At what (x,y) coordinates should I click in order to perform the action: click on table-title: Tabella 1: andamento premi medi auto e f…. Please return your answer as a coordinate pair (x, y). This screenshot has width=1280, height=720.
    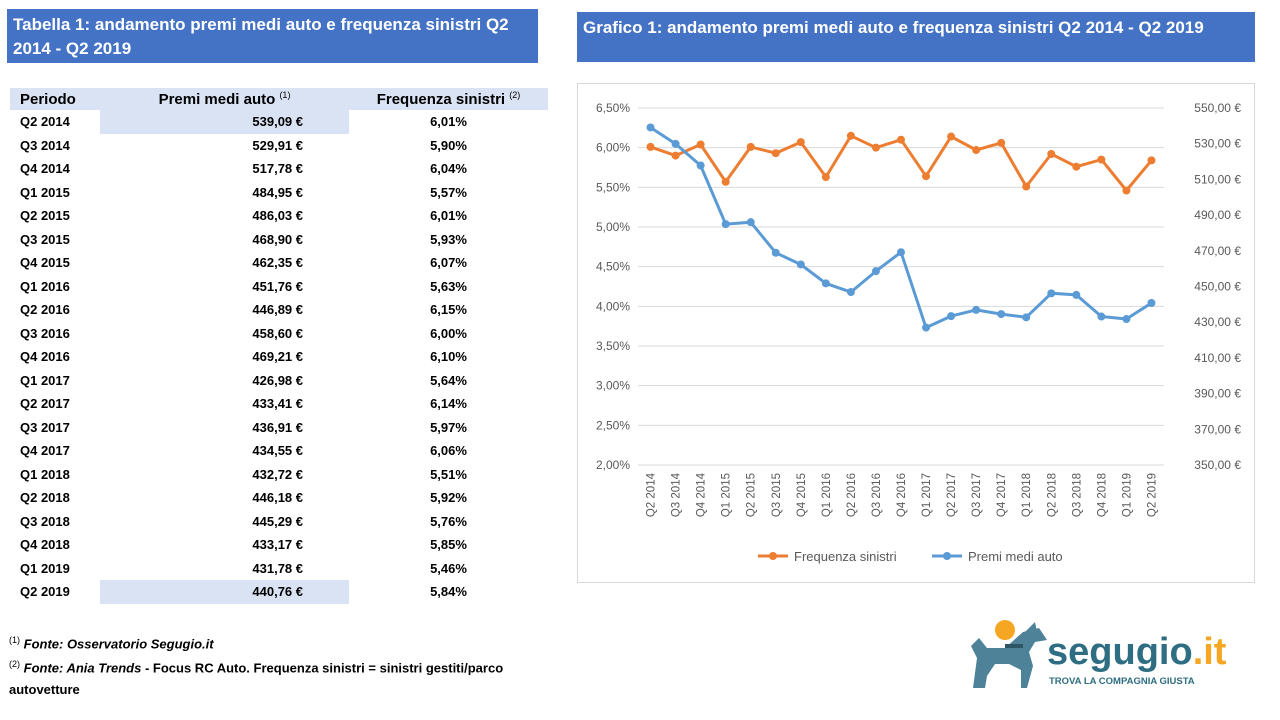
    Looking at the image, I should click on (272, 36).